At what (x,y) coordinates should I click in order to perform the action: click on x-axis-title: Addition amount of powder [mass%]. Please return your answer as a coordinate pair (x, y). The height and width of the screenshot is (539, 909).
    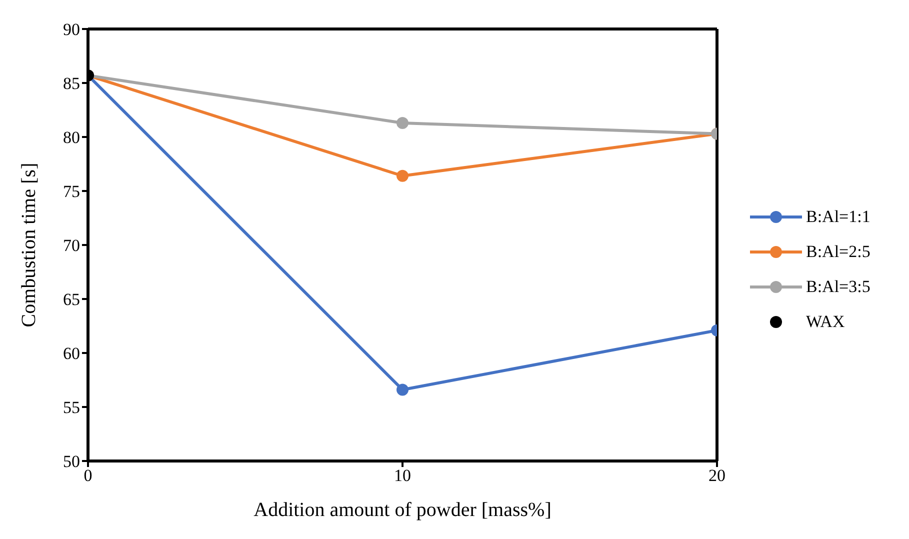
    Looking at the image, I should click on (403, 510).